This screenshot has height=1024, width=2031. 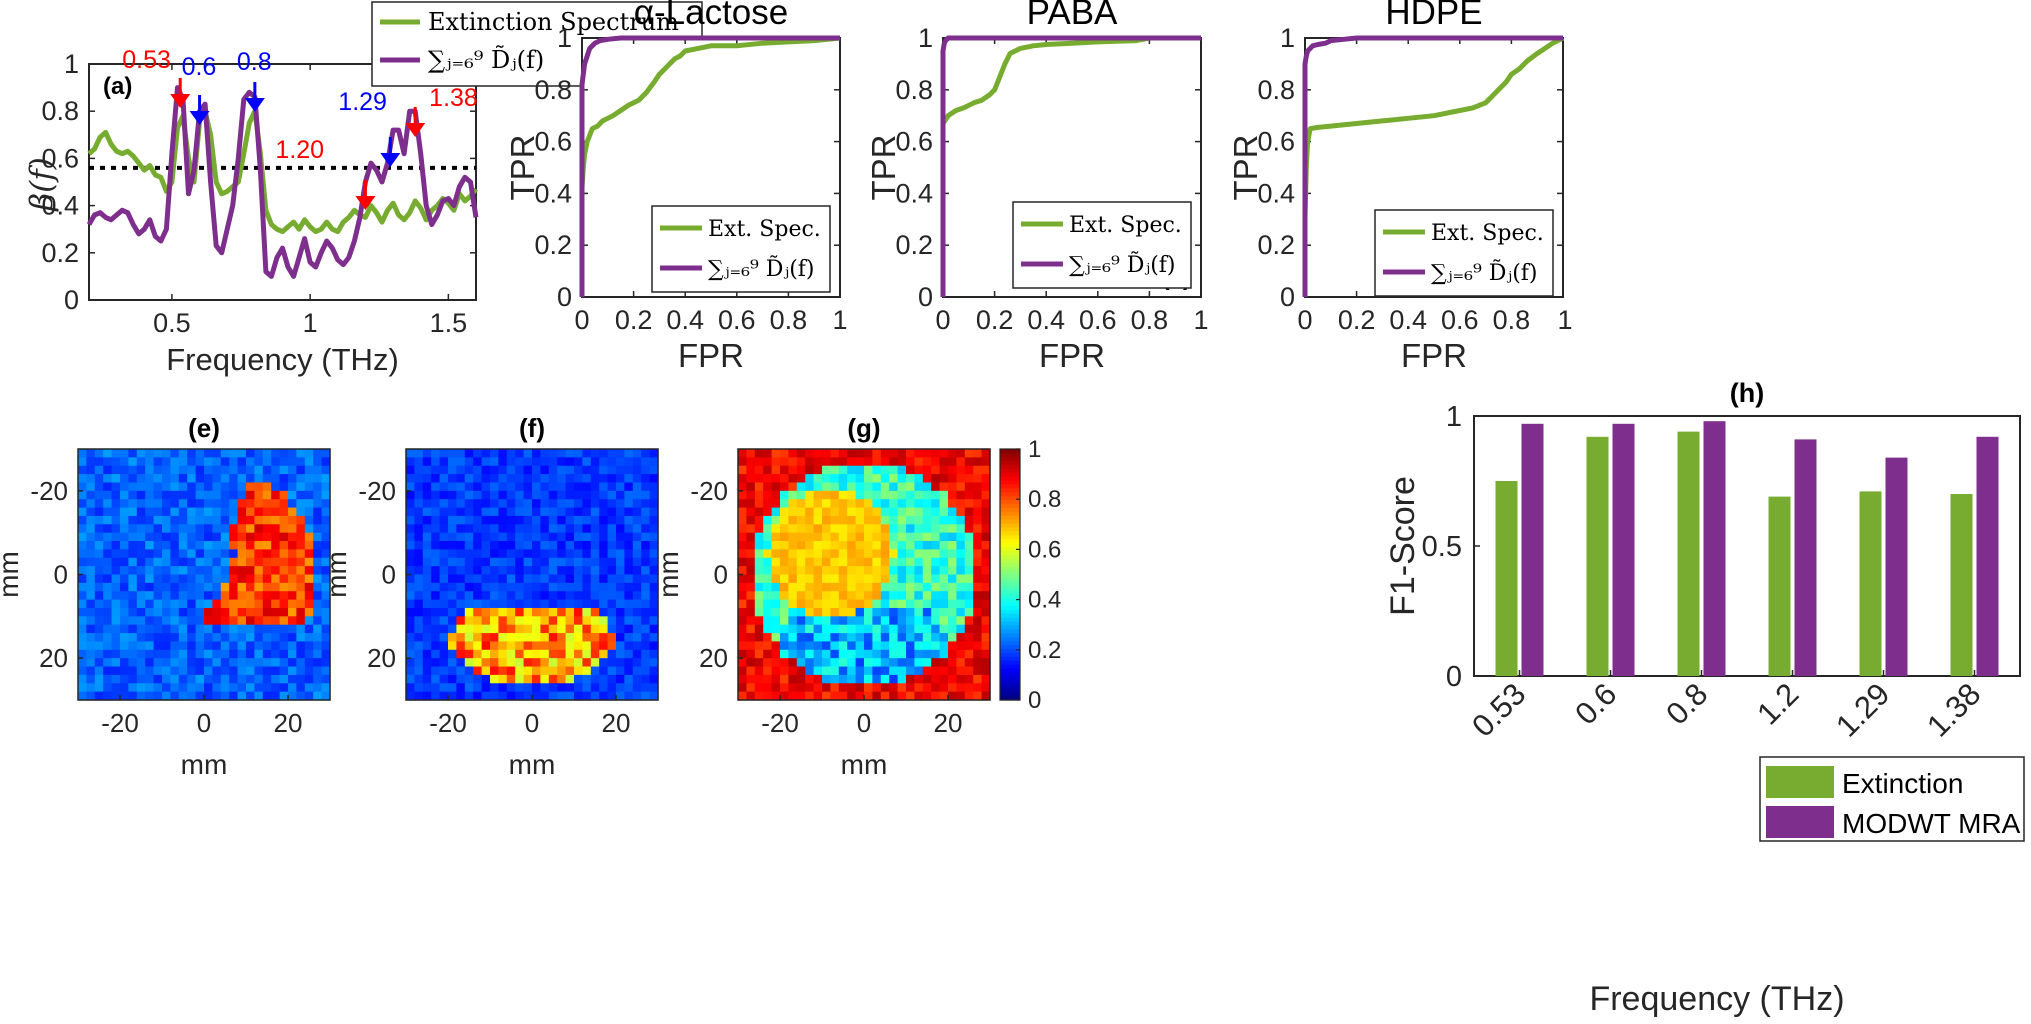 What do you see at coordinates (336, 574) in the screenshot?
I see `y-axis-label: mm` at bounding box center [336, 574].